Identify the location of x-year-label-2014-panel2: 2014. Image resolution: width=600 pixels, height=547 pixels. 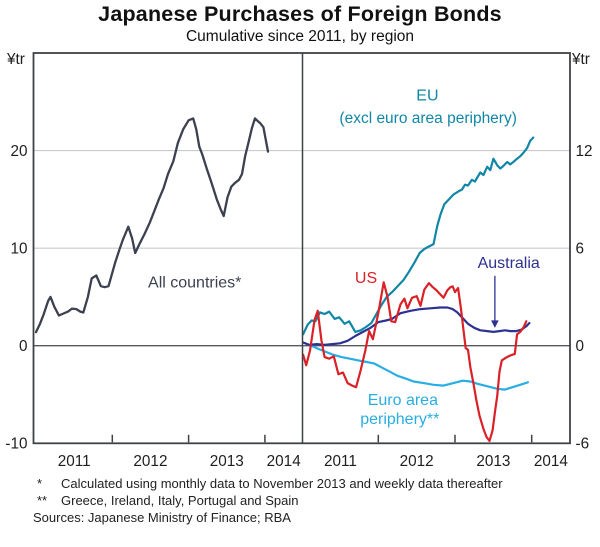
(551, 461).